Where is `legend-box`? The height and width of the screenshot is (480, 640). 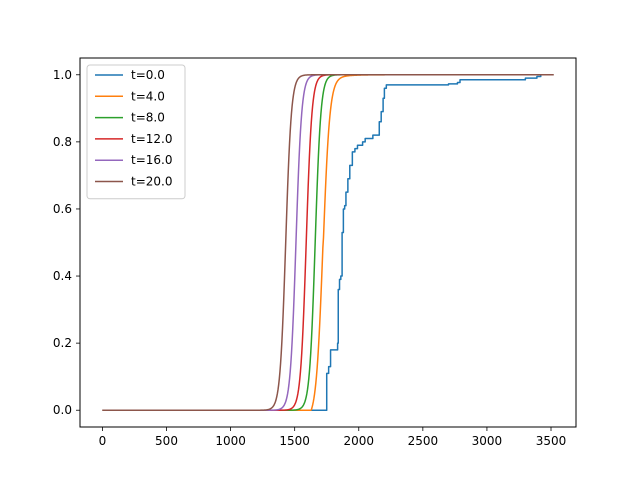 legend-box is located at coordinates (136, 132).